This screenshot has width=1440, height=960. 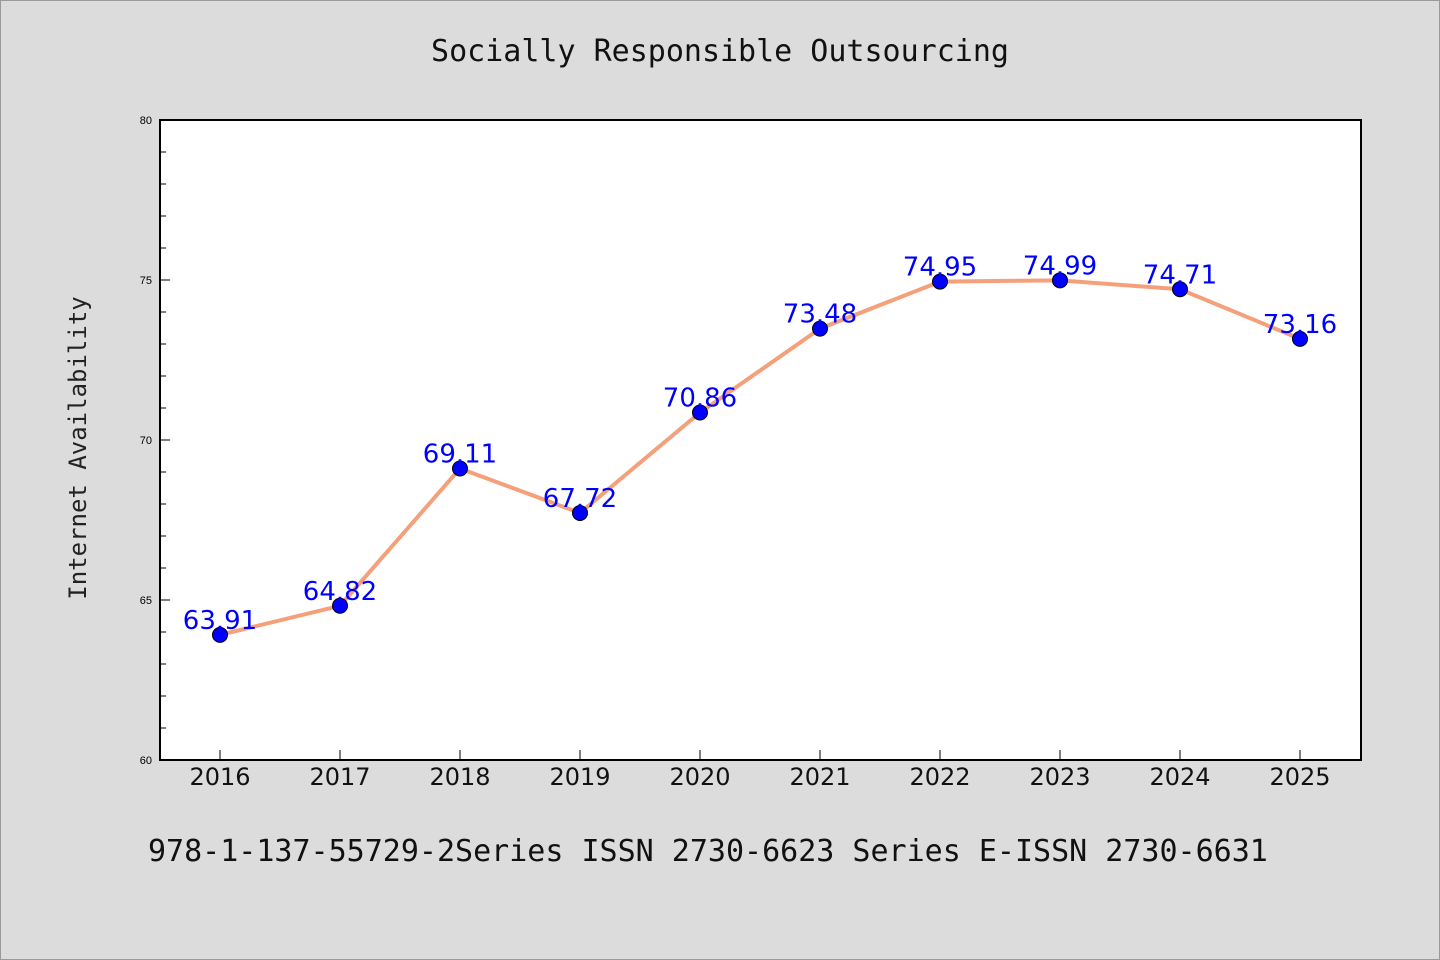 I want to click on x-tick-label: 2025, so click(x=1299, y=777).